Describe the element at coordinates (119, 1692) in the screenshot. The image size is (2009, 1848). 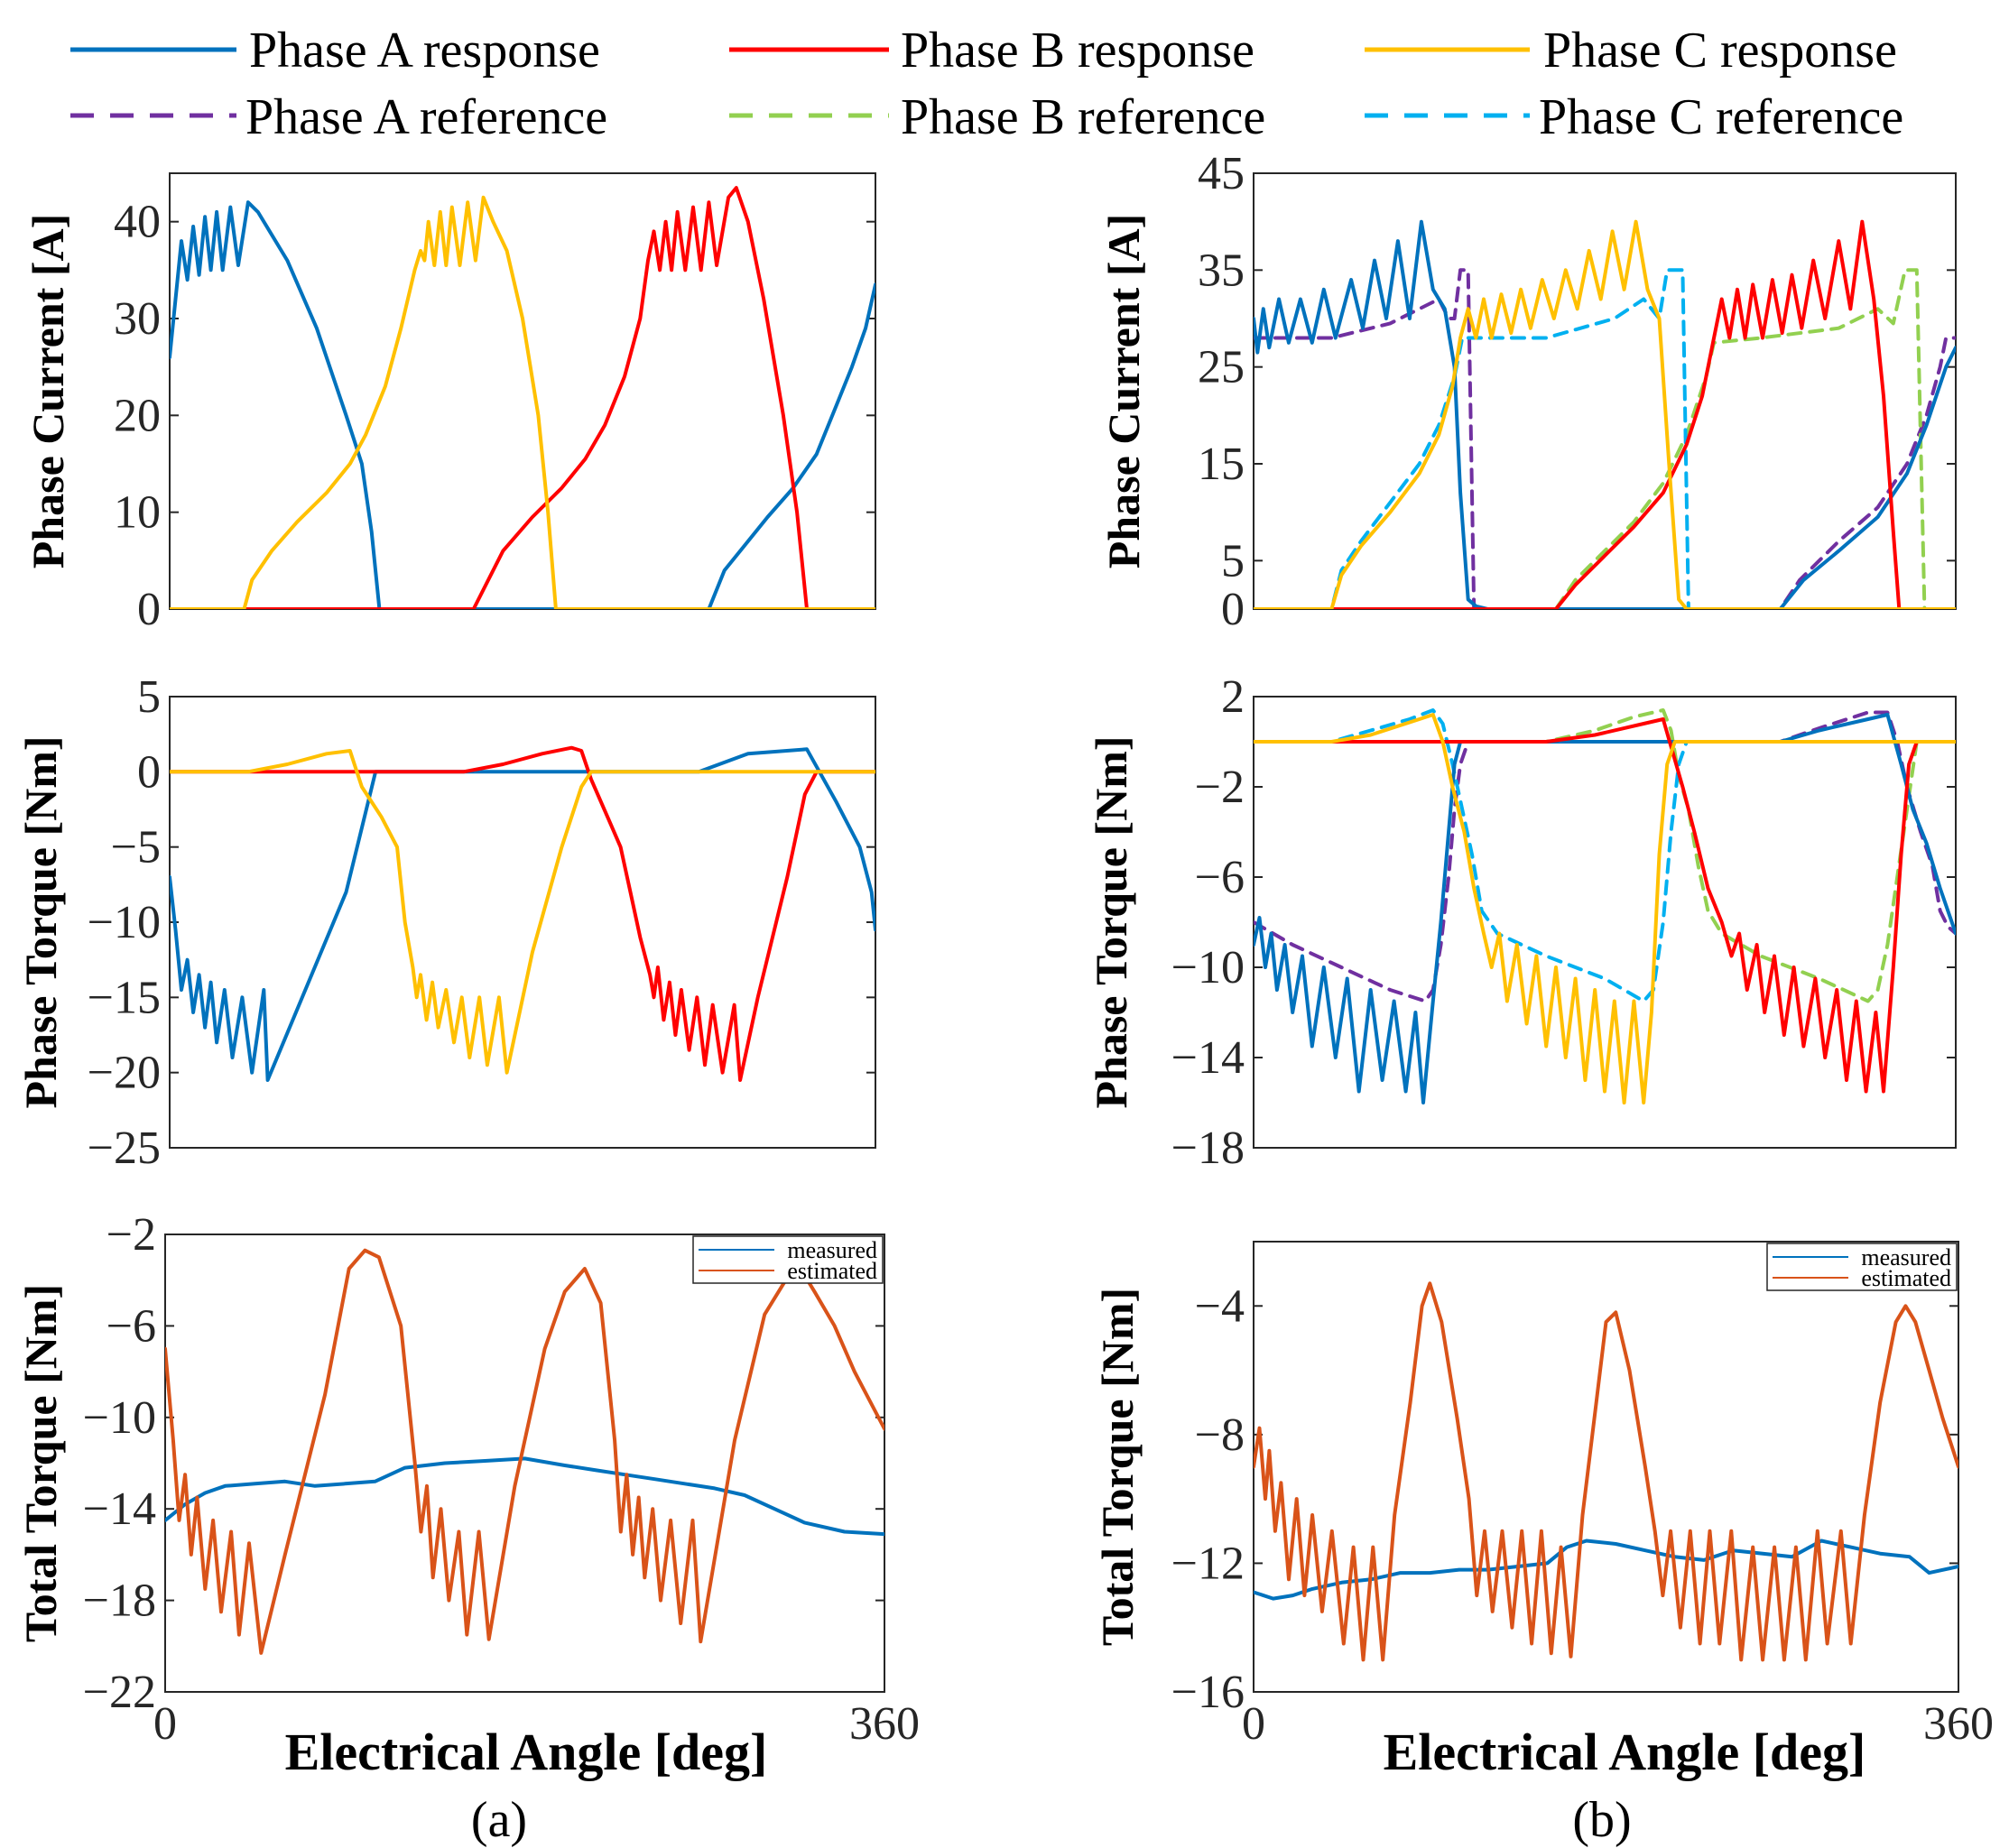
I see `y-tick-label: −22` at that location.